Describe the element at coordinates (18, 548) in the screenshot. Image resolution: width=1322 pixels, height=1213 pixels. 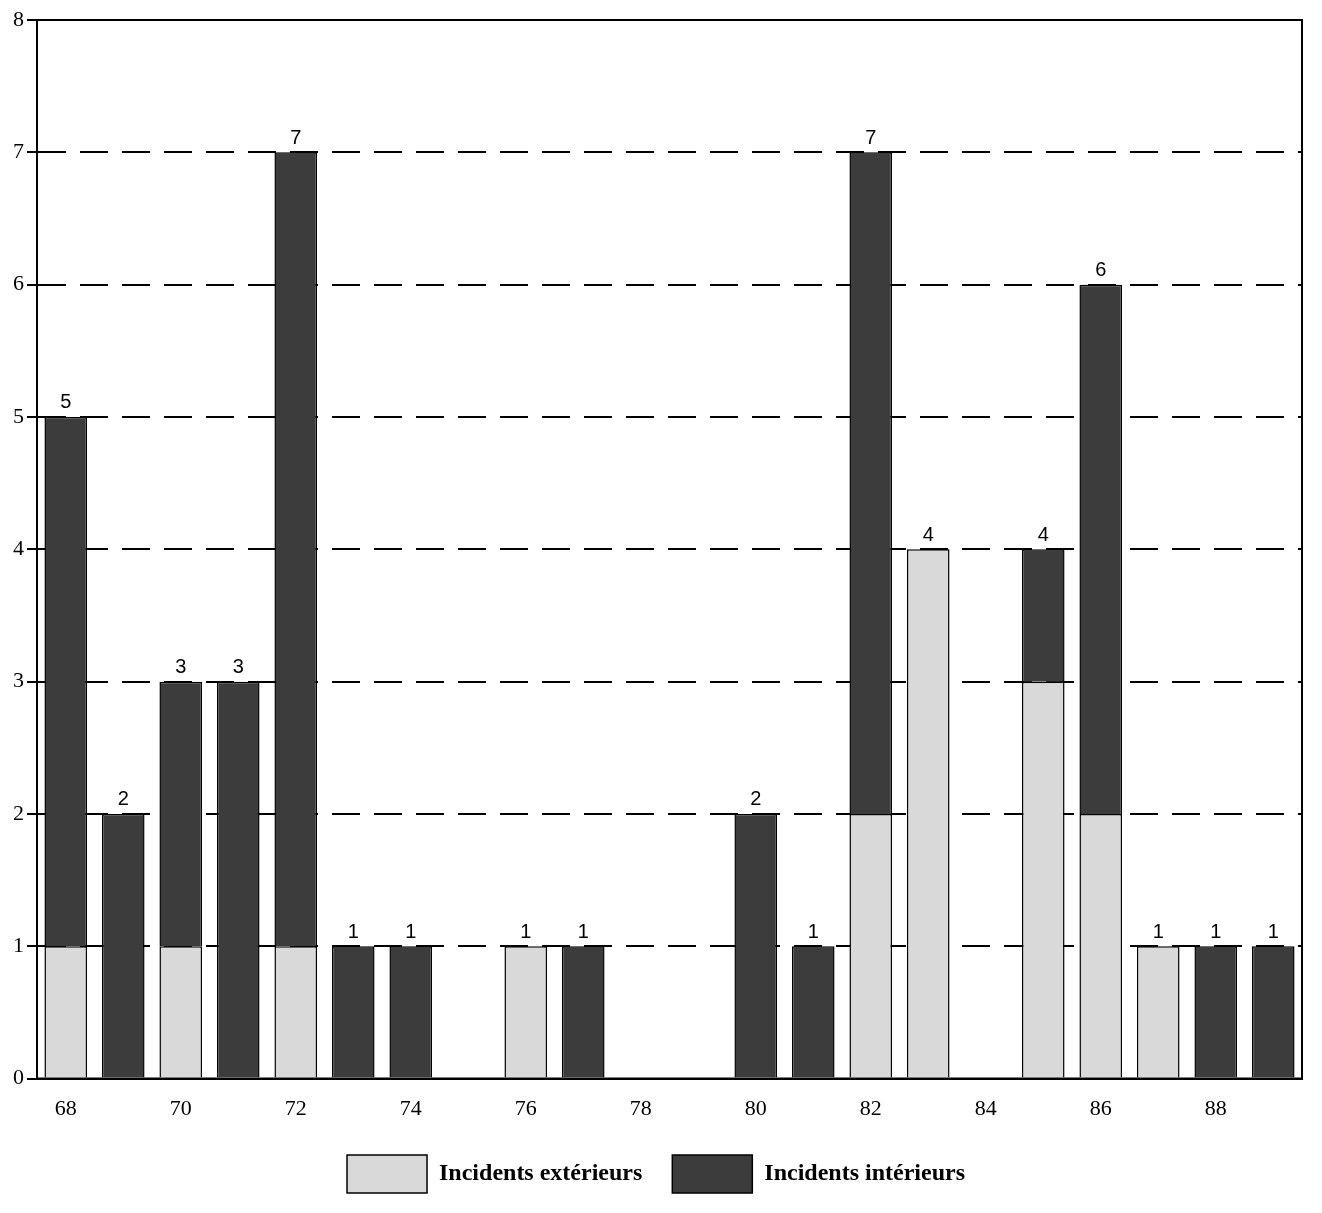
I see `y-tick-label: 4` at that location.